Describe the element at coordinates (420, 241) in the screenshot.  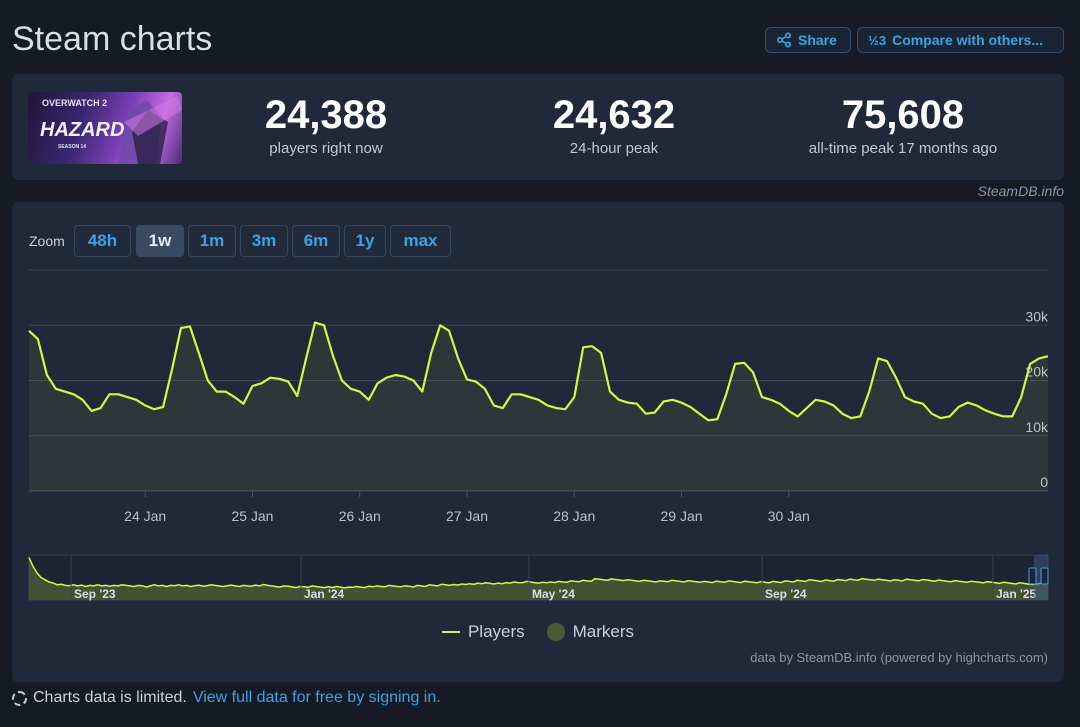
I see `zoom-max-button: max` at that location.